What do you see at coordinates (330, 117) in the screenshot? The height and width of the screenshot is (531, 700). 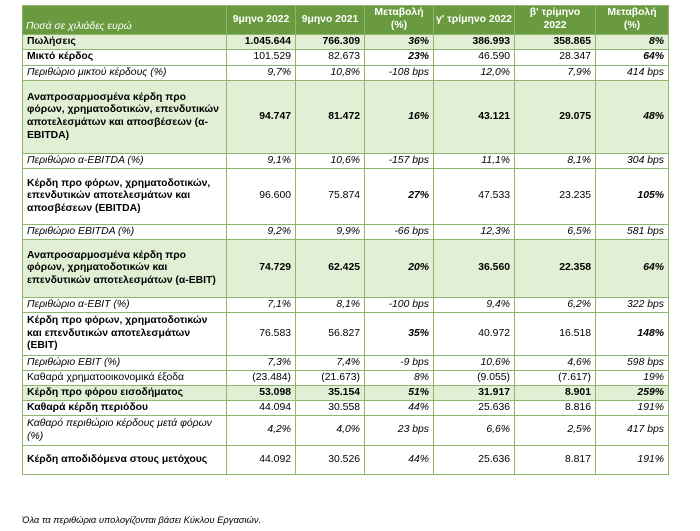 I see `cell-value: 81.472` at bounding box center [330, 117].